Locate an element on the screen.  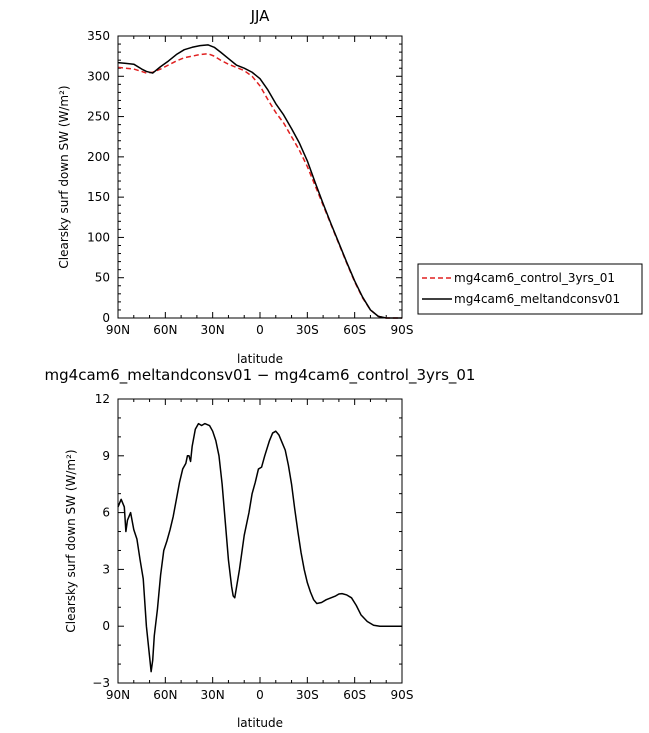
chart-title: JJA is located at coordinates (260, 16).